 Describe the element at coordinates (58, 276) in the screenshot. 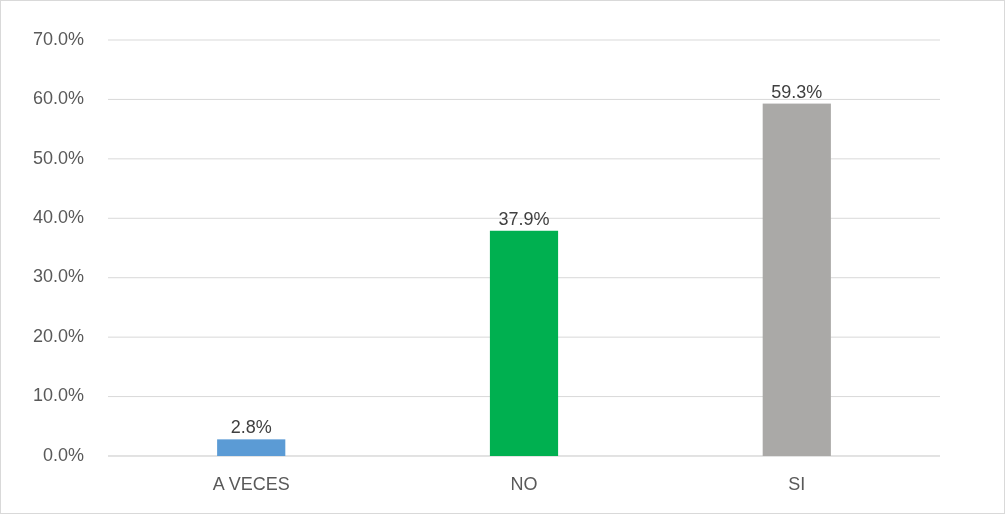

I see `y-tick-label: 30.0%` at that location.